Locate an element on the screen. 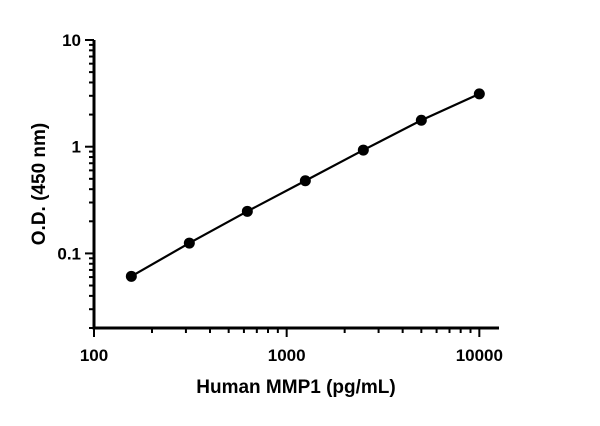  x-tick-label: 1000 is located at coordinates (287, 355).